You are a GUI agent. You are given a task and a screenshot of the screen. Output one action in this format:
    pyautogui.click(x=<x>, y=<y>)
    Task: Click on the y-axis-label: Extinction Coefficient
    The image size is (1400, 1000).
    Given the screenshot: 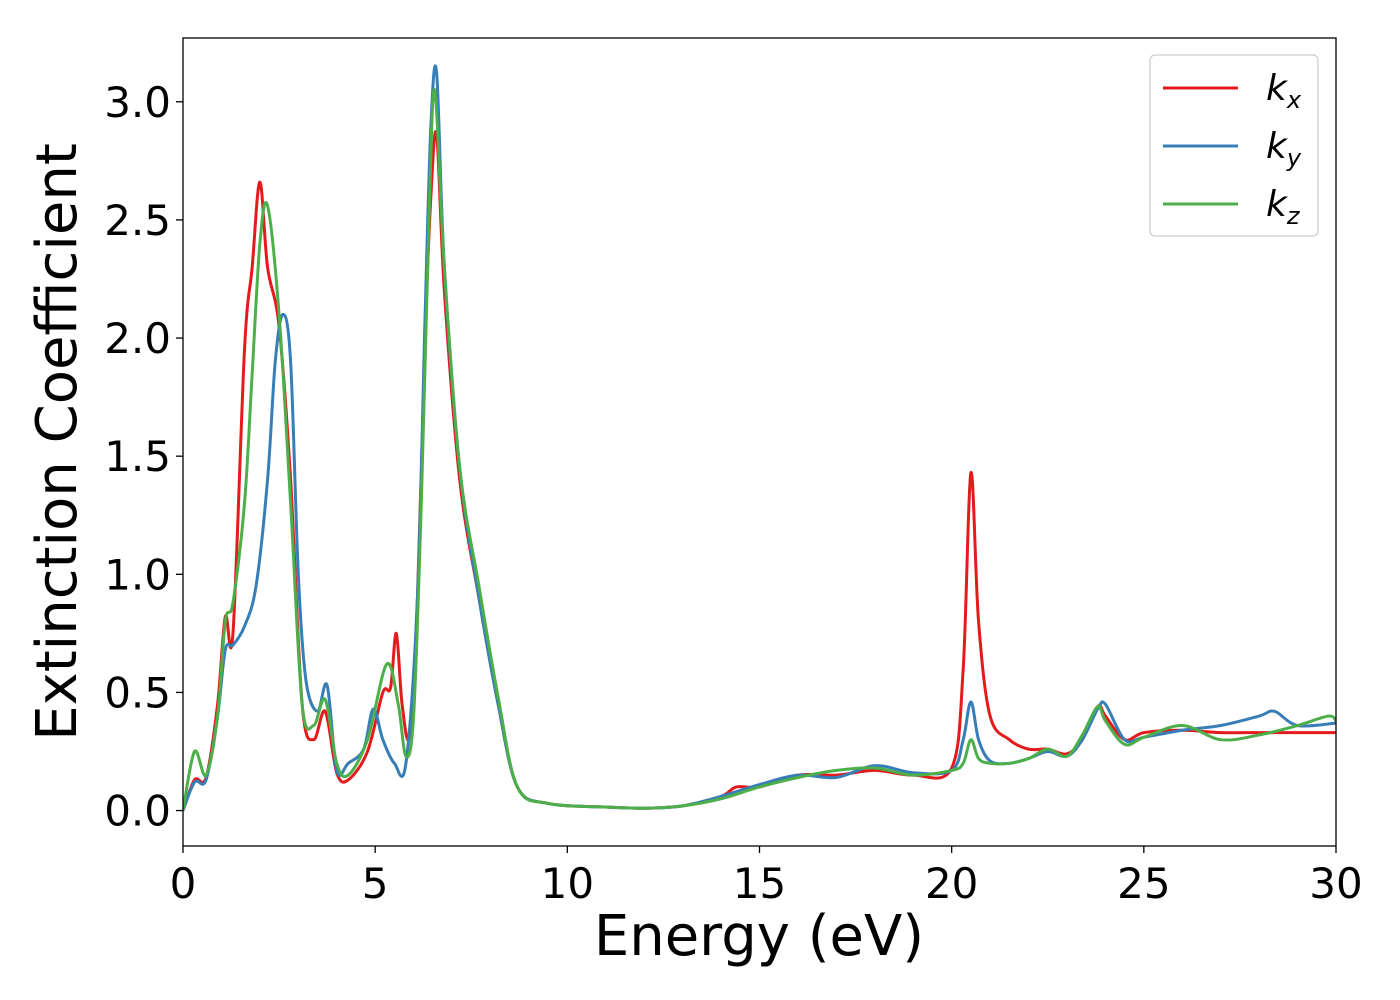 What is the action you would take?
    pyautogui.click(x=57, y=442)
    